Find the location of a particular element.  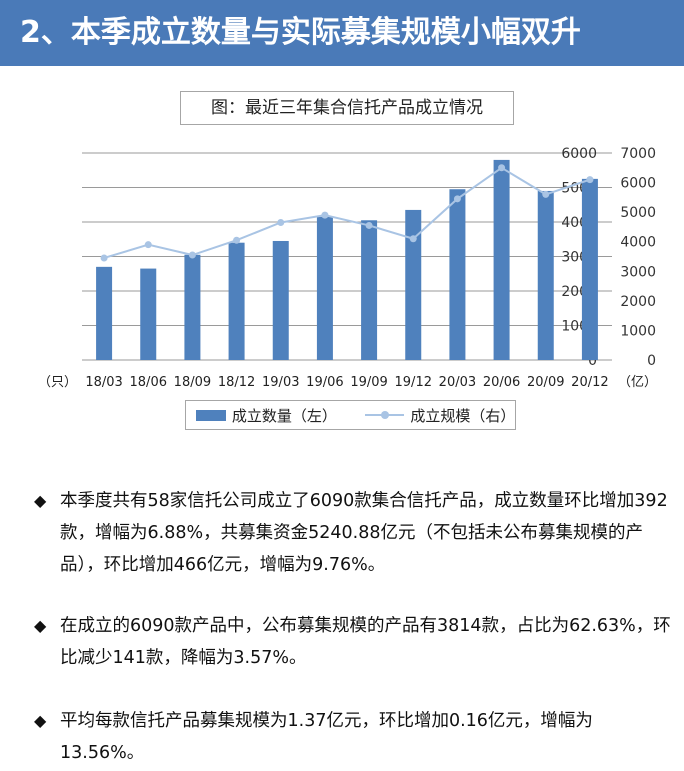

category-label: 19/09 is located at coordinates (368, 382).